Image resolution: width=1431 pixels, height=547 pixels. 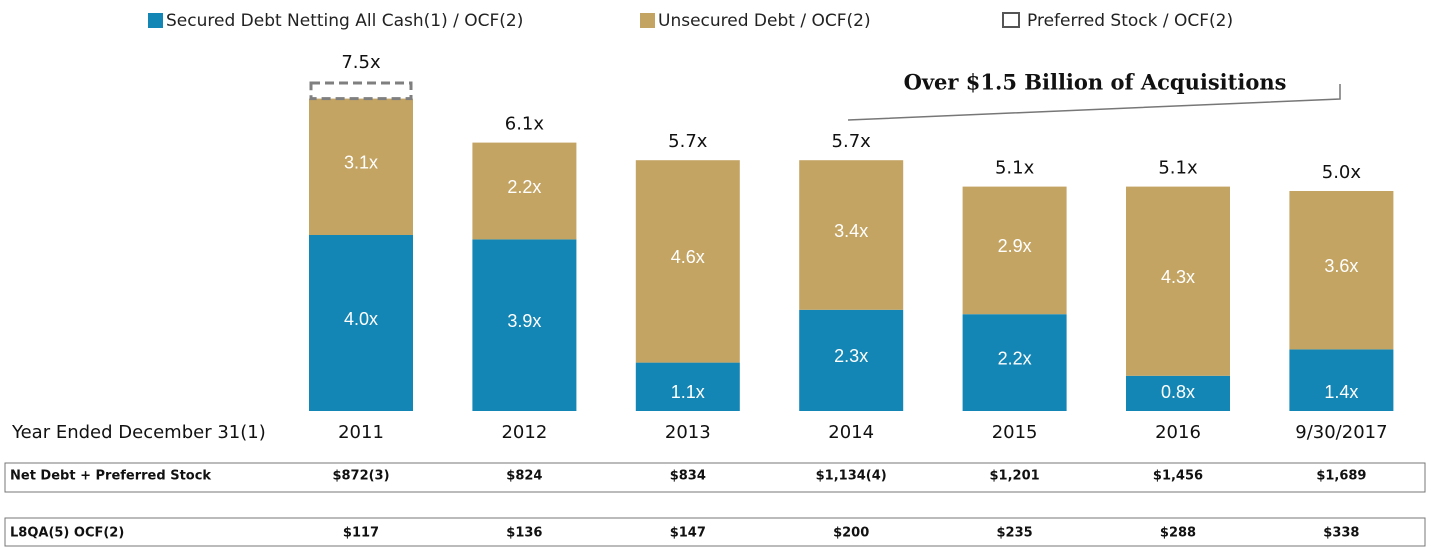 What do you see at coordinates (525, 124) in the screenshot?
I see `total-label: 6.1x` at bounding box center [525, 124].